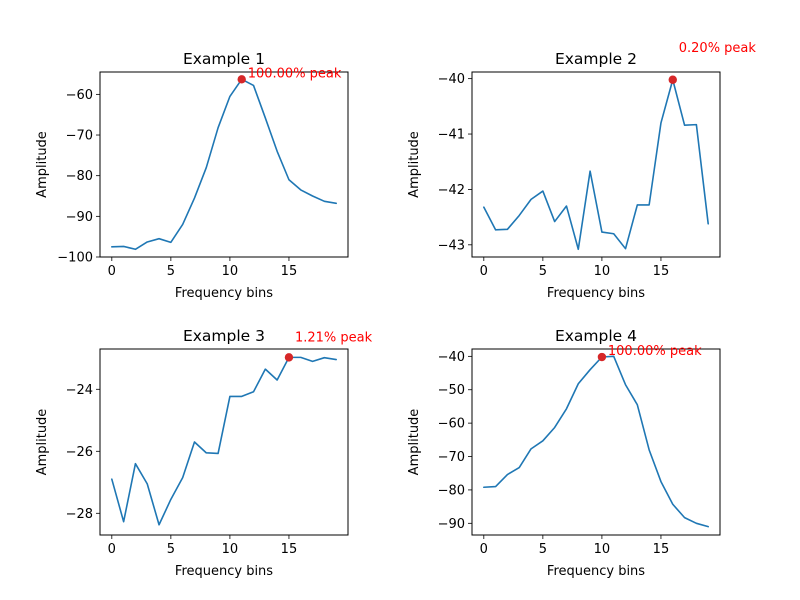 The width and height of the screenshot is (800, 600). I want to click on chart-title: Example 1, so click(224, 59).